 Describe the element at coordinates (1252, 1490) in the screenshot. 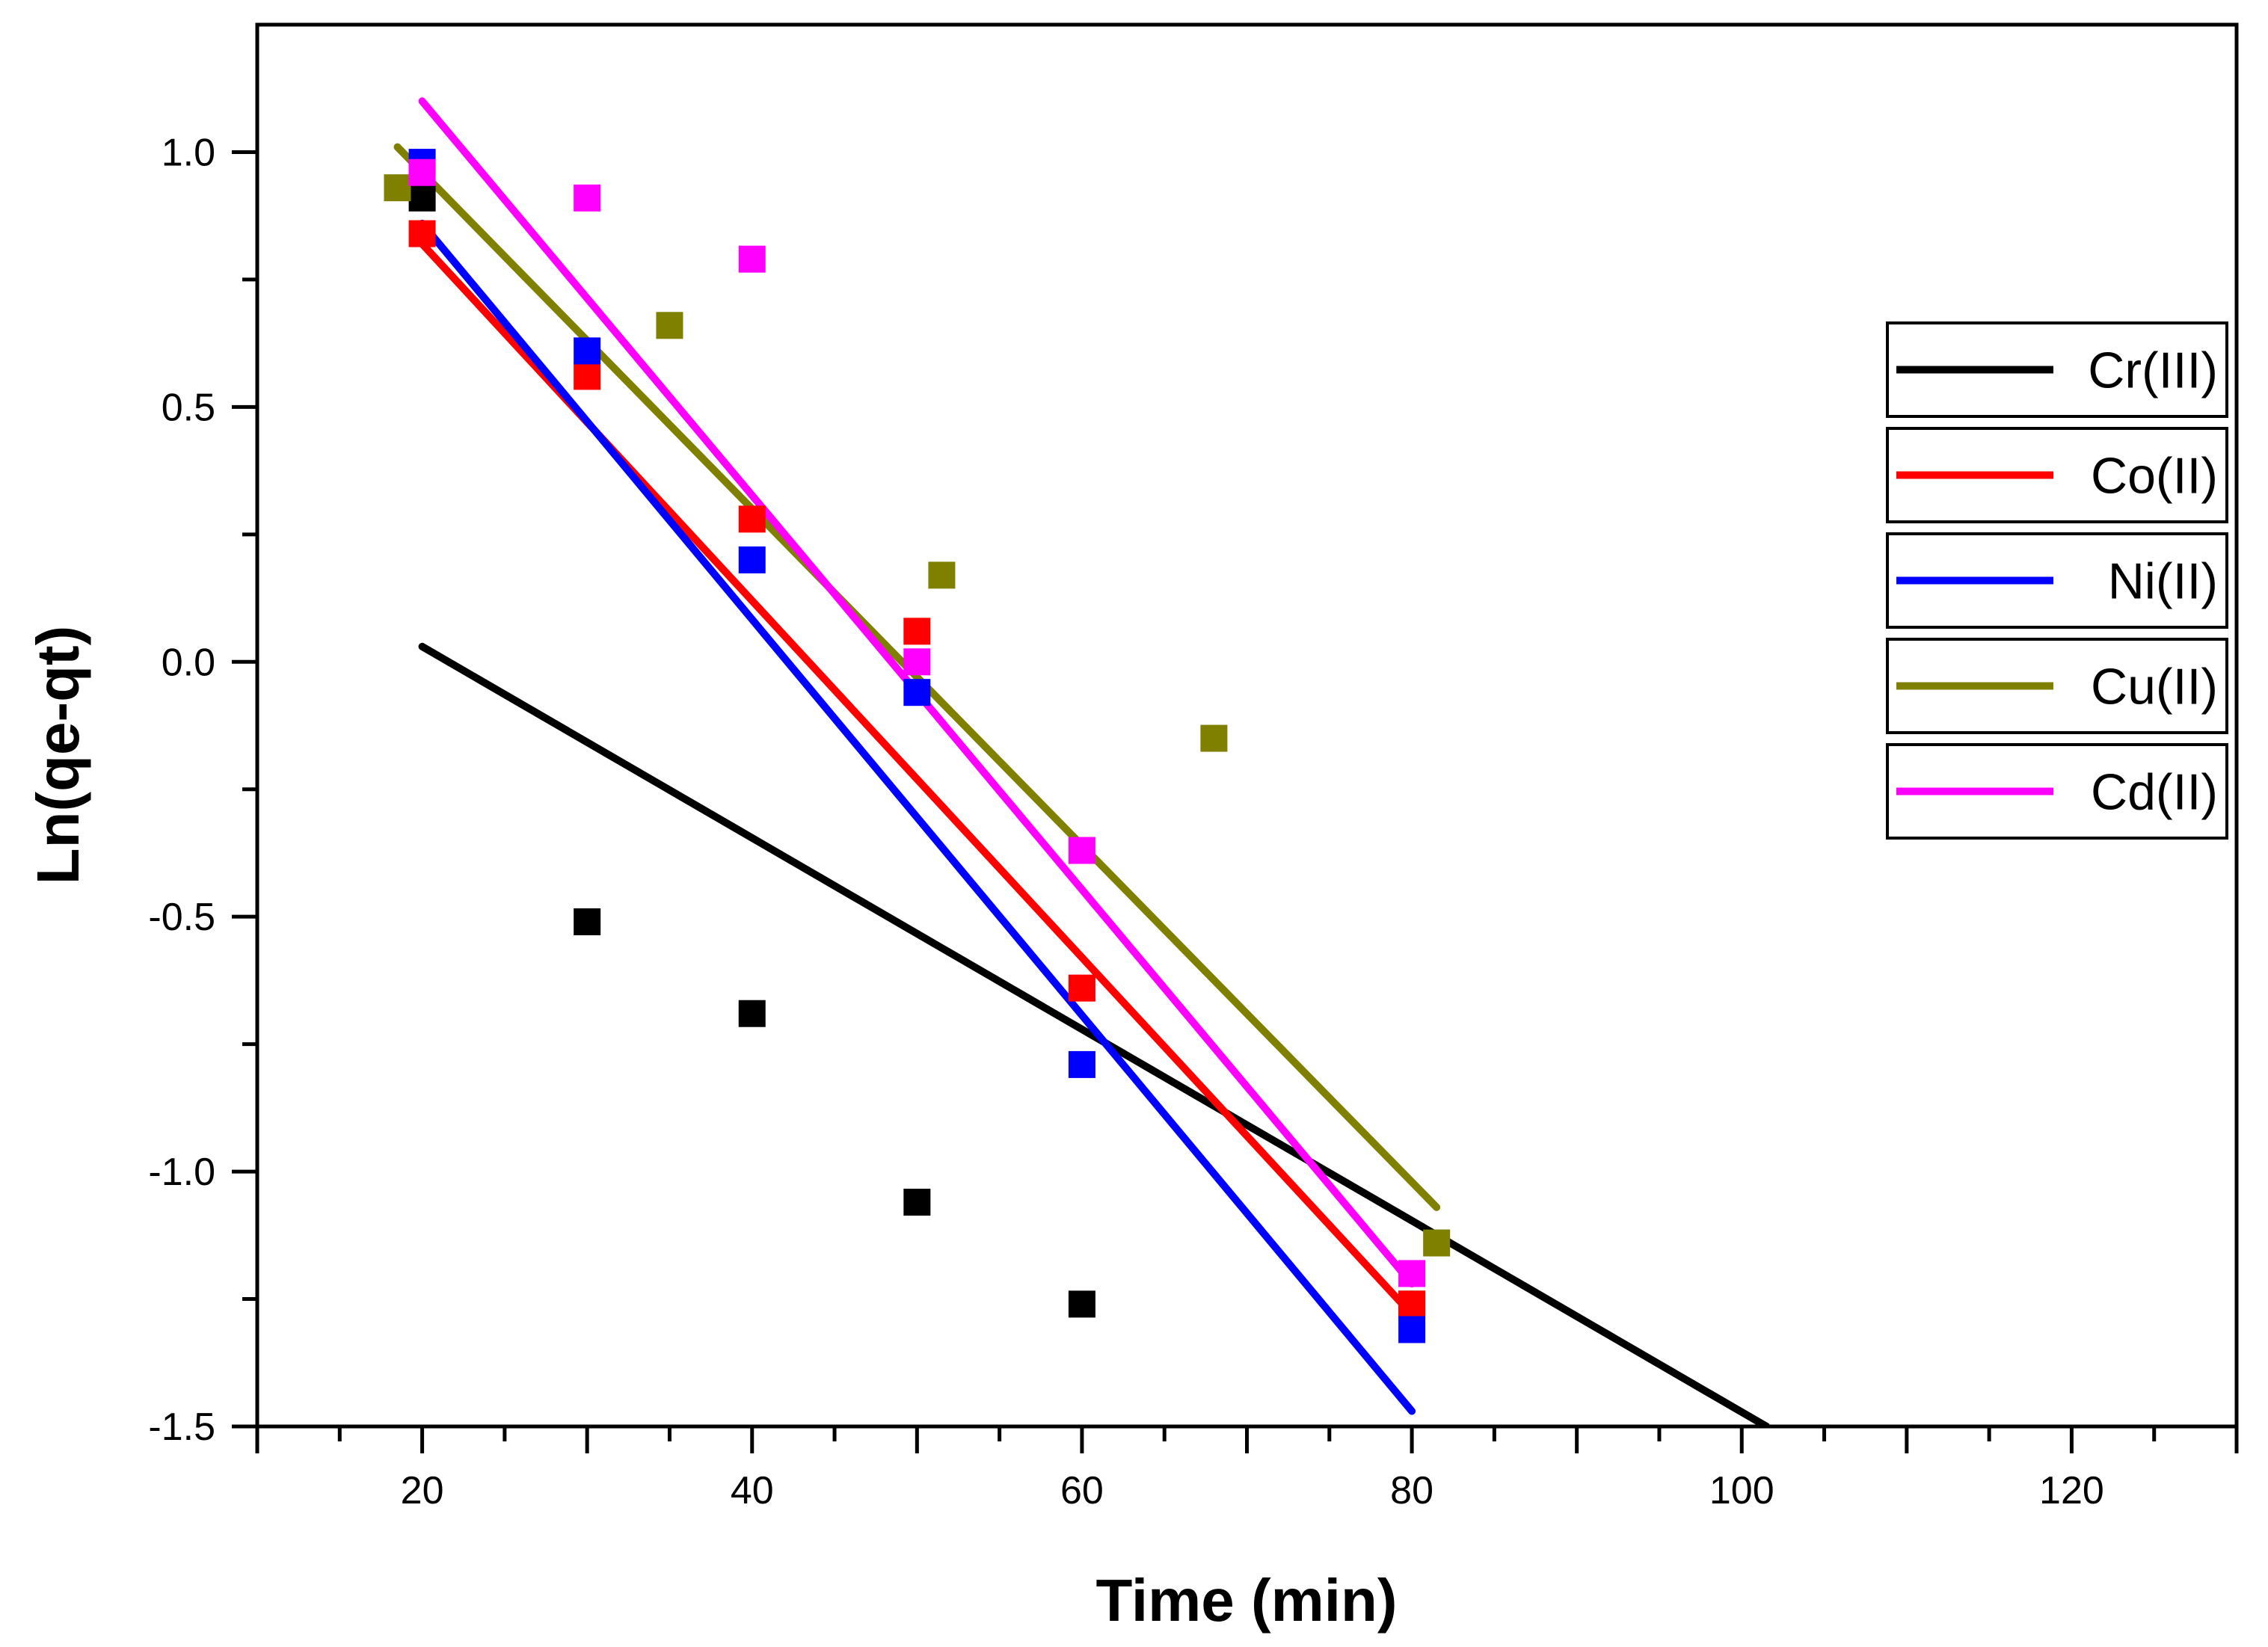

I see `x-tick-labels: 20 40 60 80 100 120` at that location.